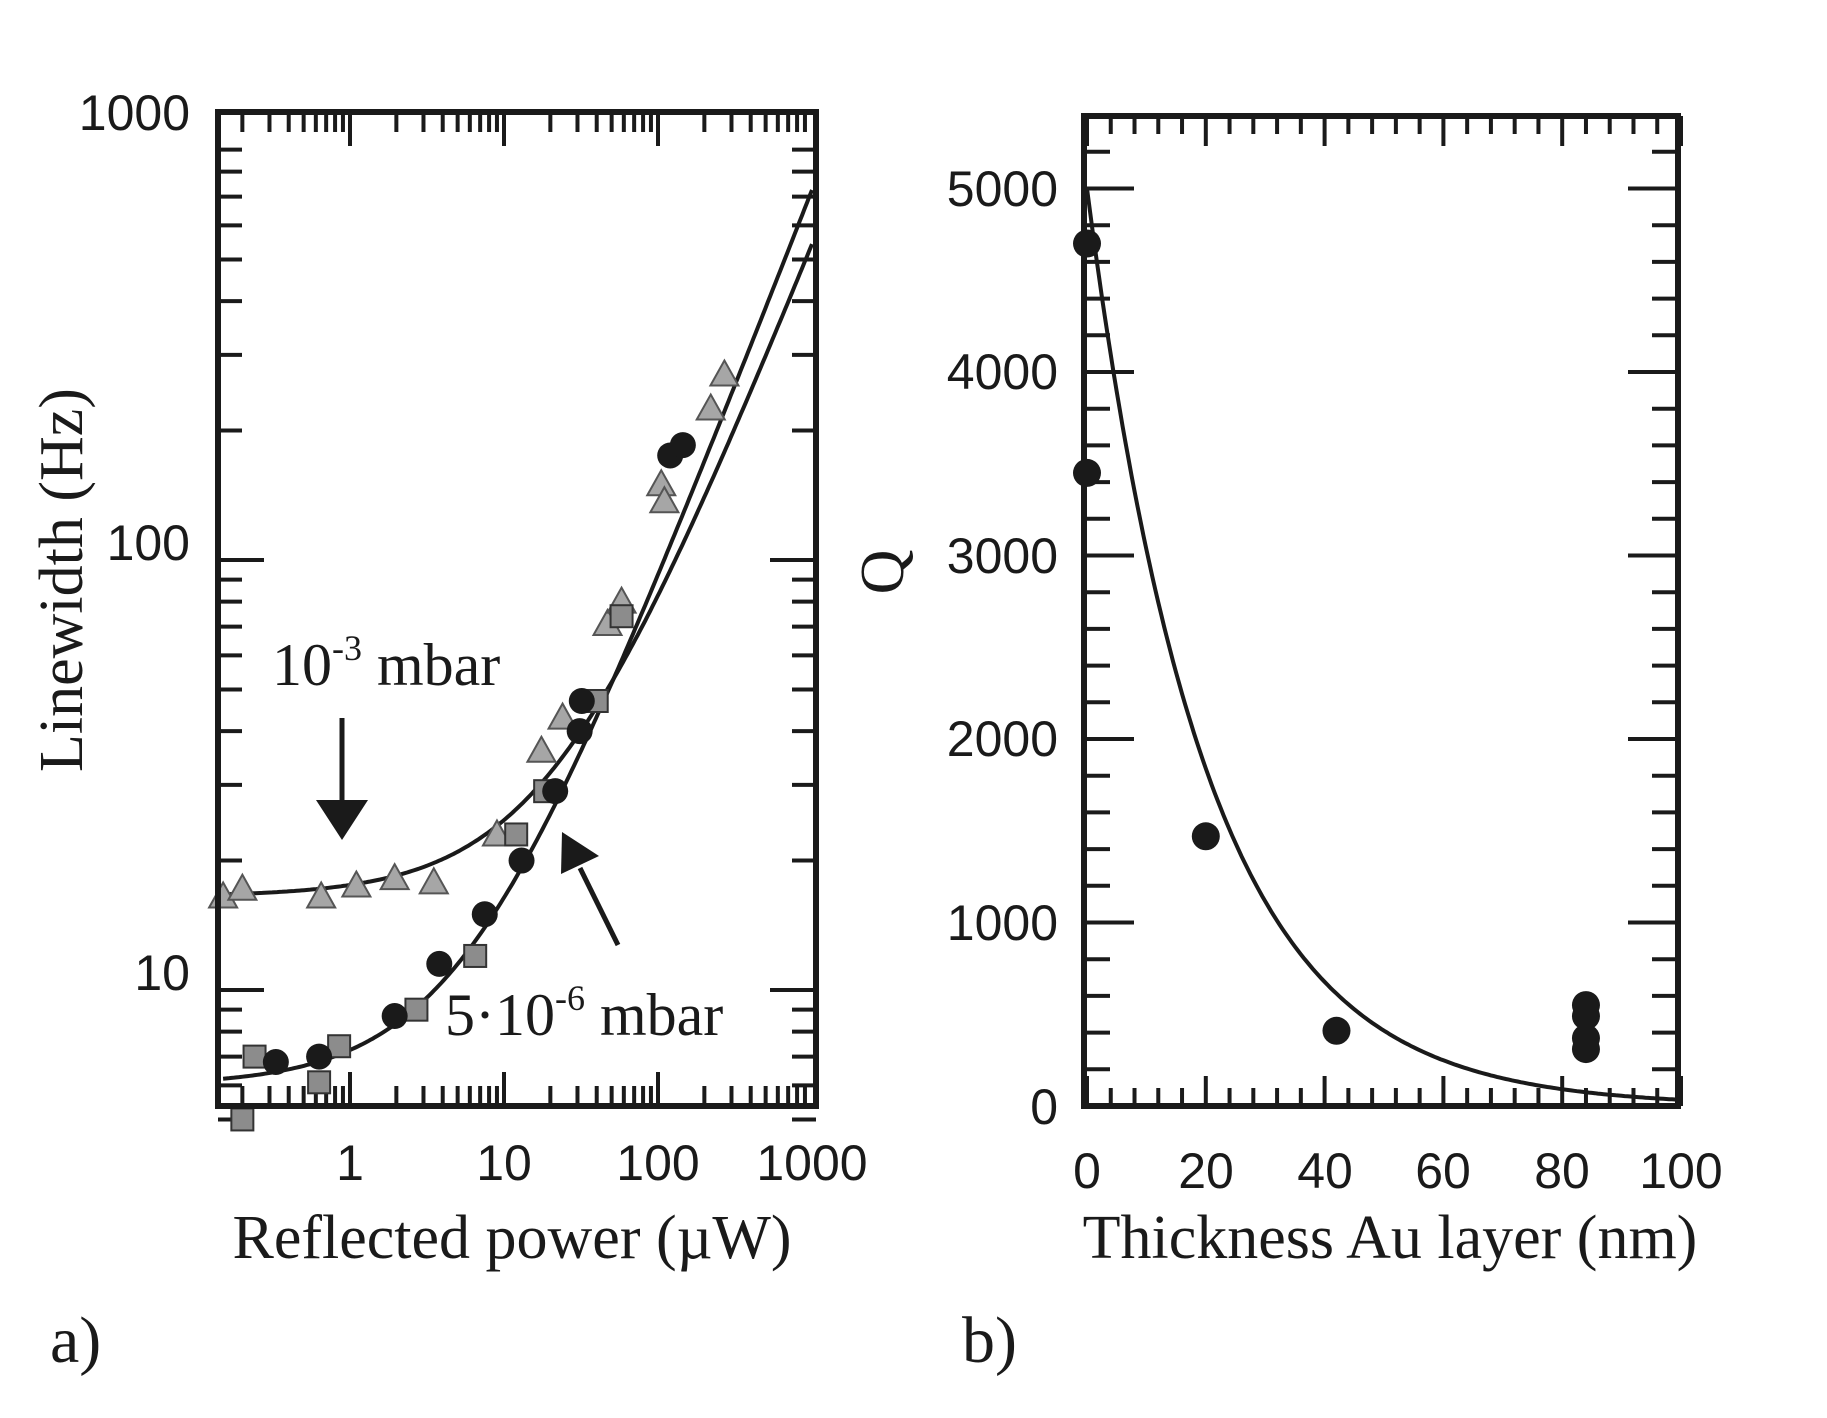  What do you see at coordinates (1002, 372) in the screenshot?
I see `y-tick-label: 4000` at bounding box center [1002, 372].